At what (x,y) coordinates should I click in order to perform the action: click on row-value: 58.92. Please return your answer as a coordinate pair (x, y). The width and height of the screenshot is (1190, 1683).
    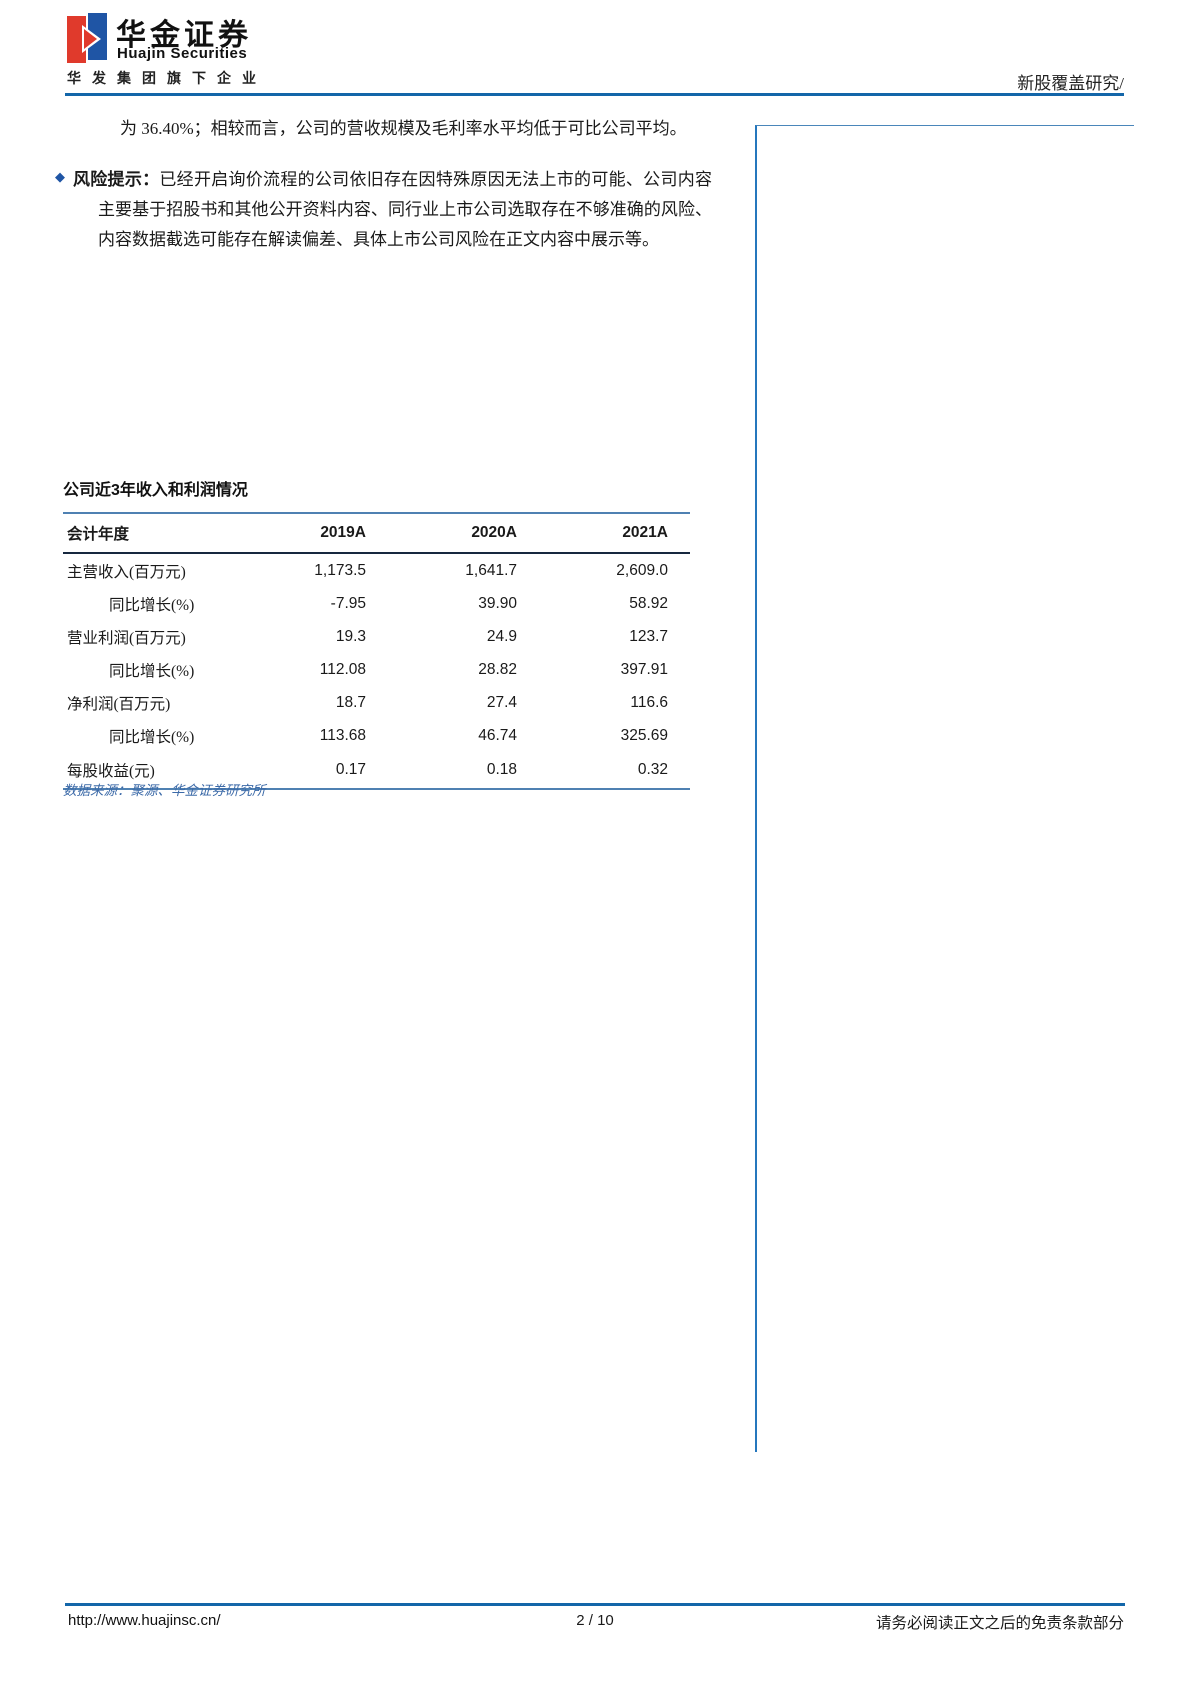
    Looking at the image, I should click on (648, 603).